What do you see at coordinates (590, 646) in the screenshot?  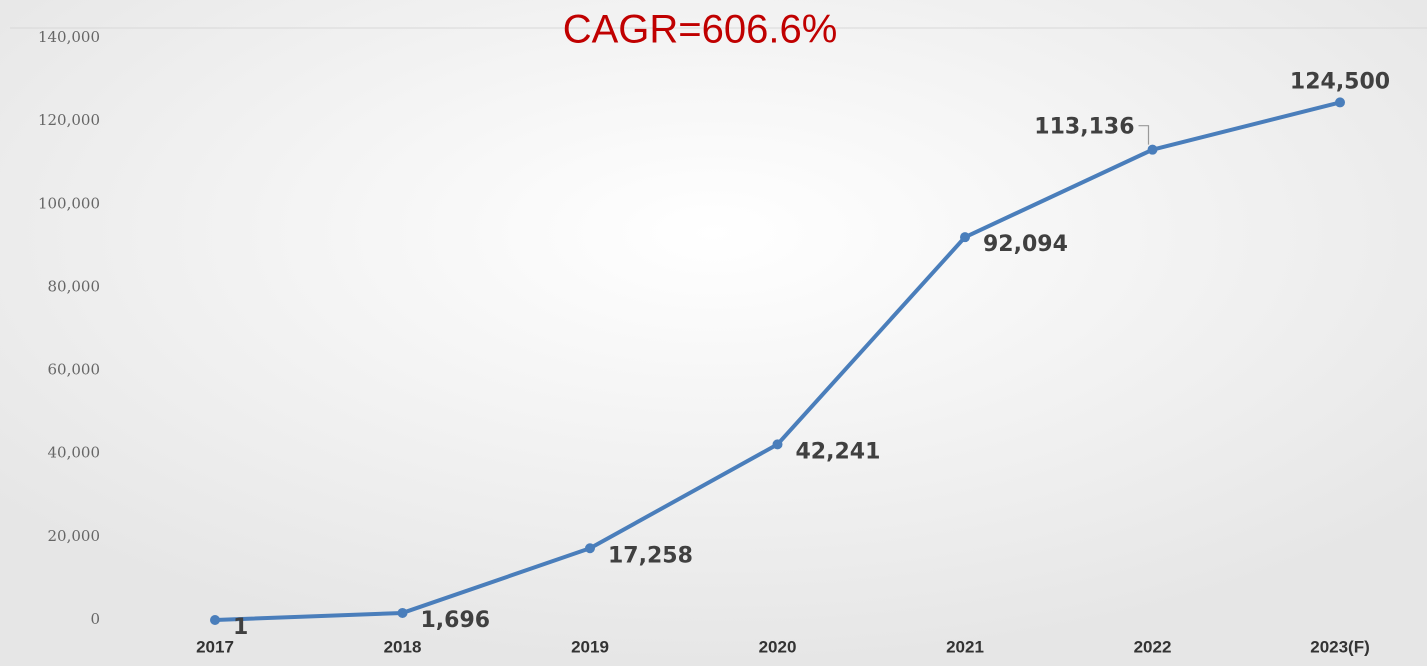 I see `x-tick-label: 2019` at bounding box center [590, 646].